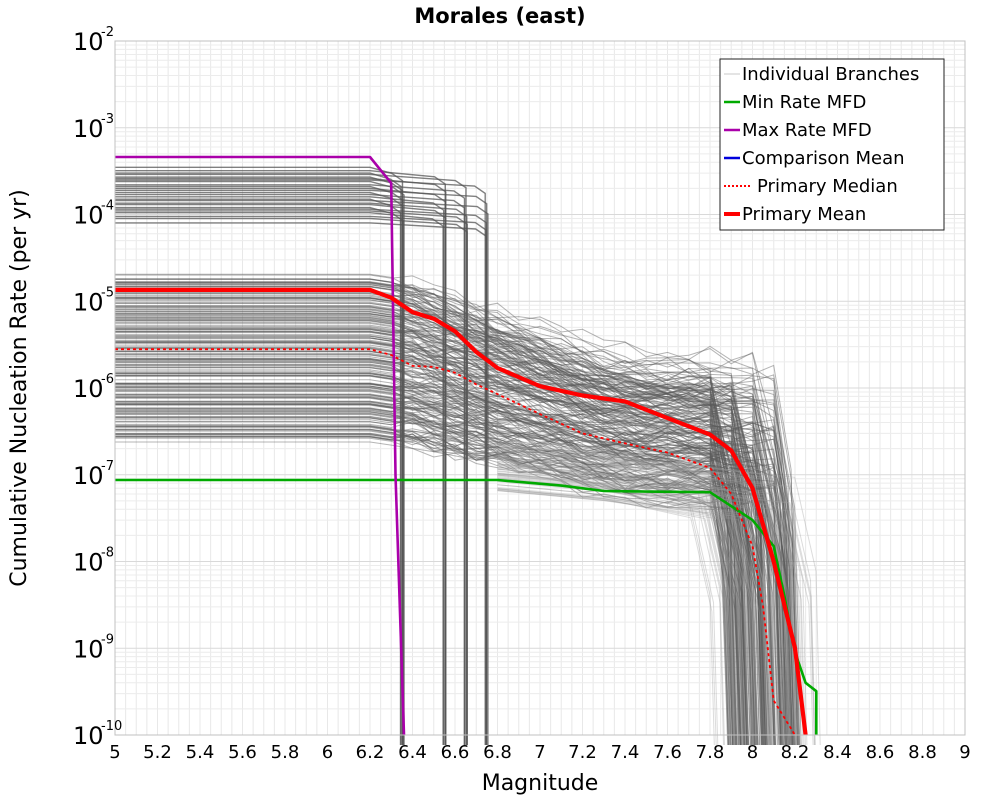 Image resolution: width=1000 pixels, height=800 pixels. Describe the element at coordinates (667, 752) in the screenshot. I see `x-tick-label: 7.6` at that location.